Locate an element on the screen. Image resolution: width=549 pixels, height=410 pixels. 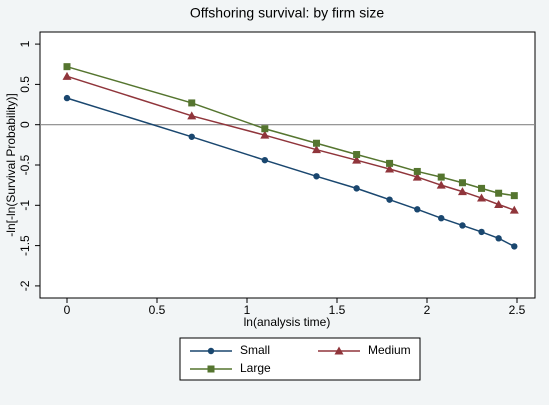
x-tick-label: 0 is located at coordinates (67, 310).